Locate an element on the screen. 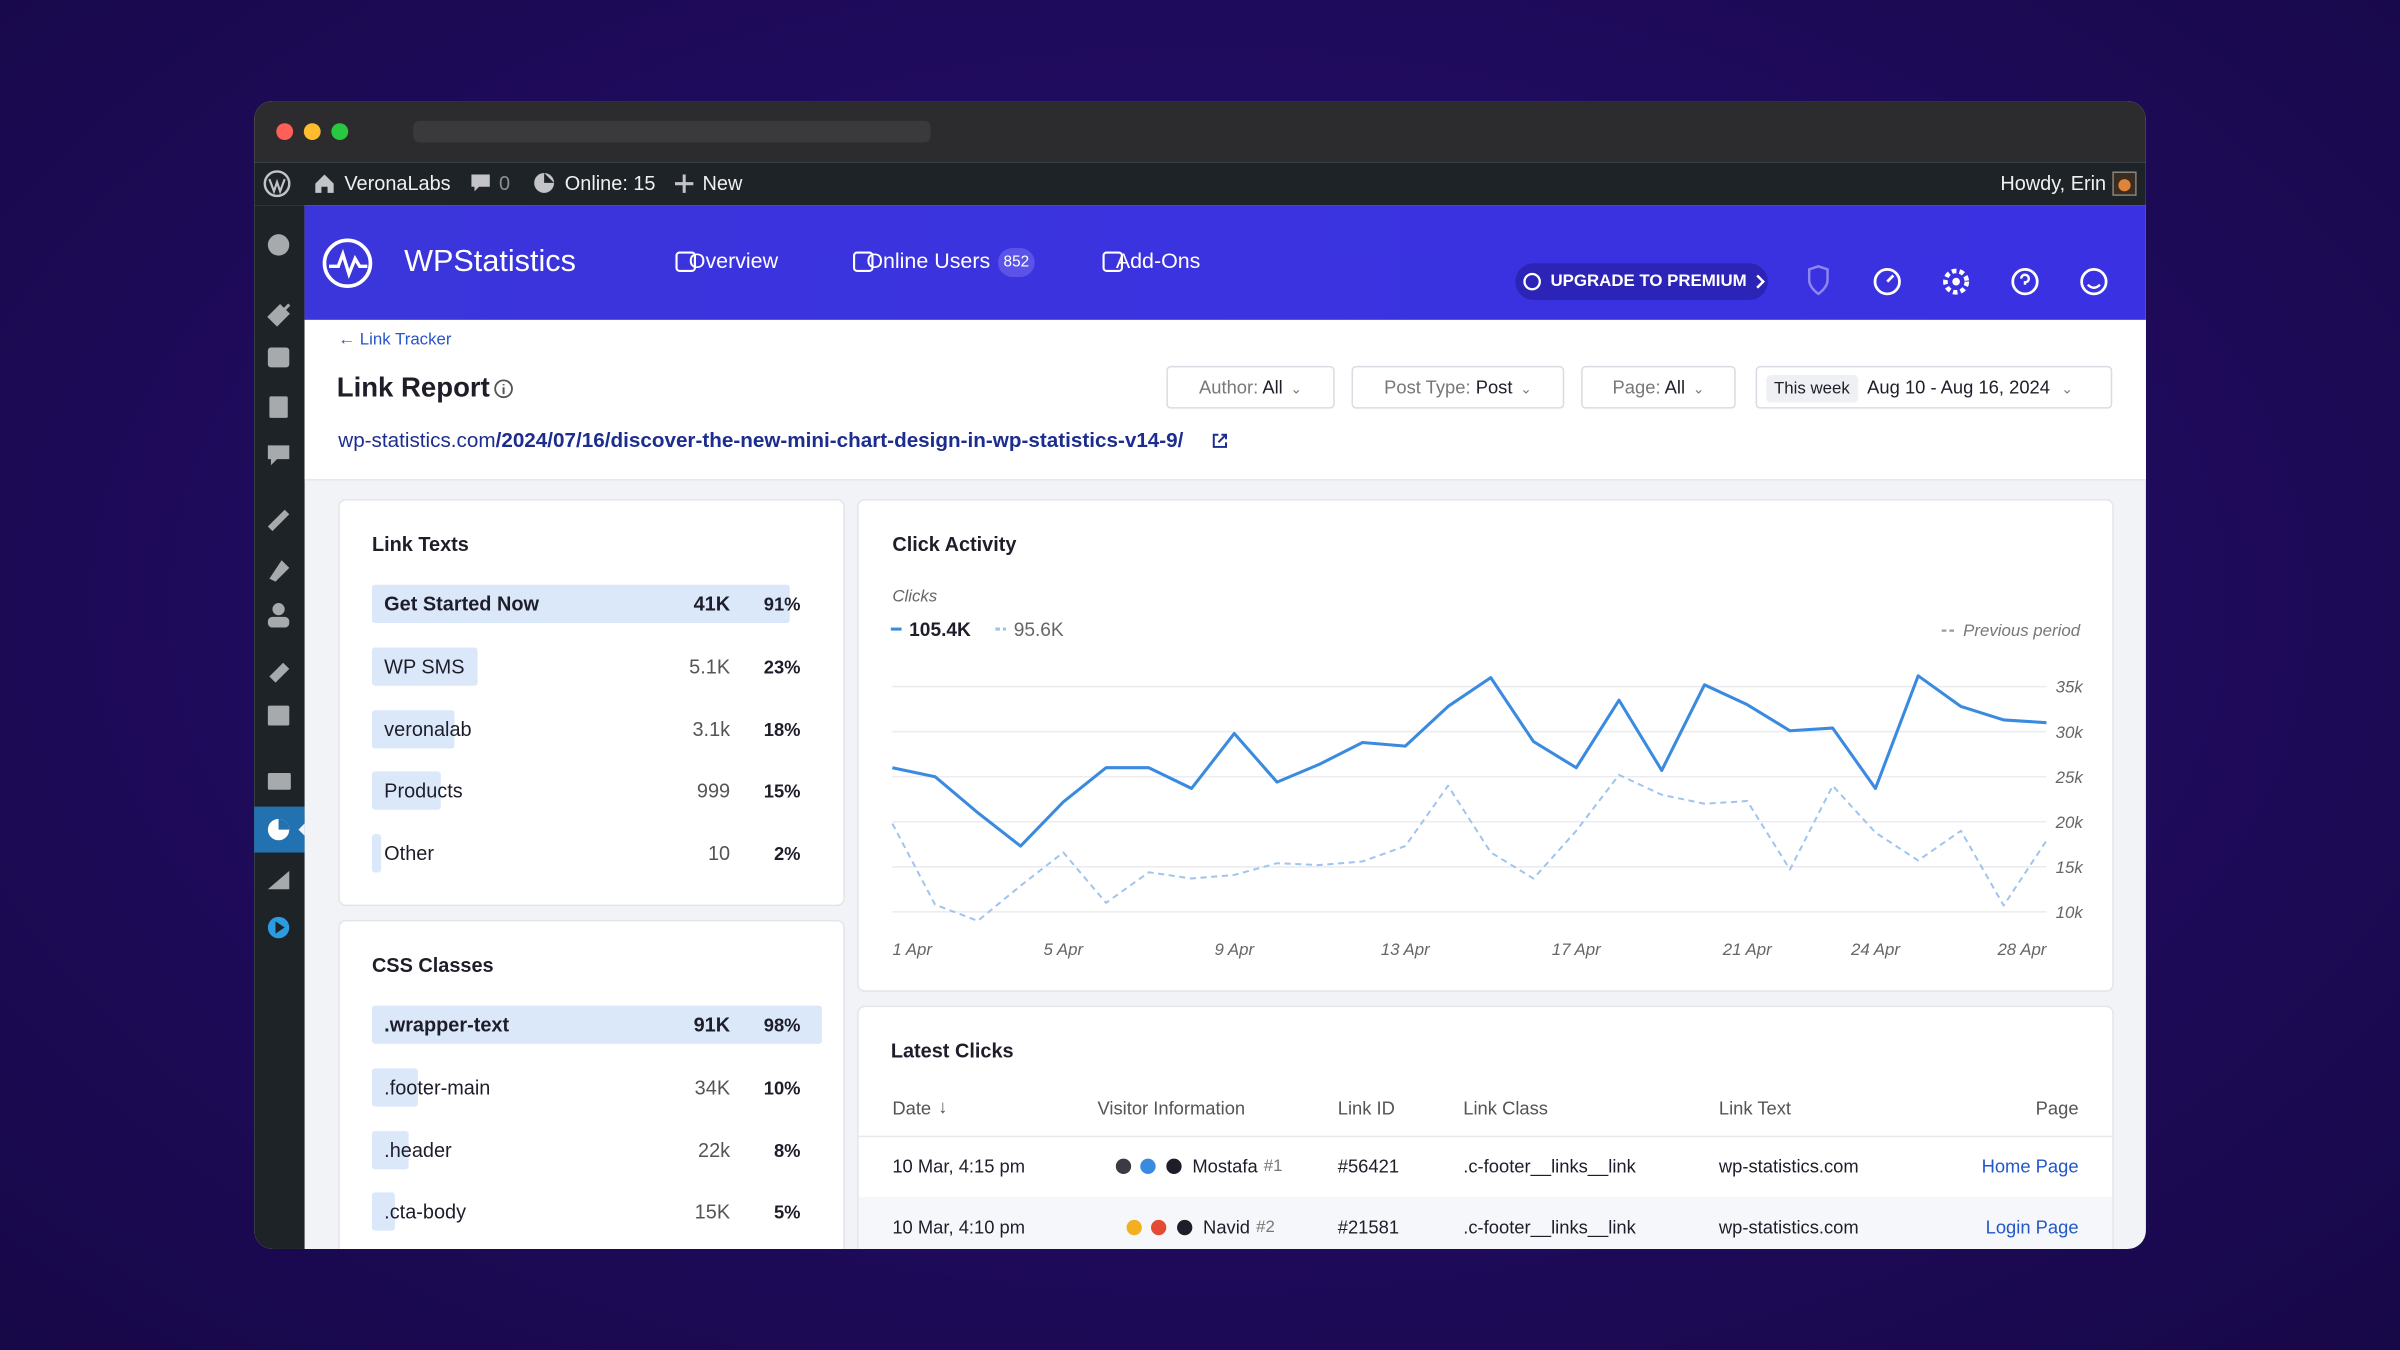 The image size is (2400, 1350). filter: Post Type: Post ⌄ is located at coordinates (1458, 387).